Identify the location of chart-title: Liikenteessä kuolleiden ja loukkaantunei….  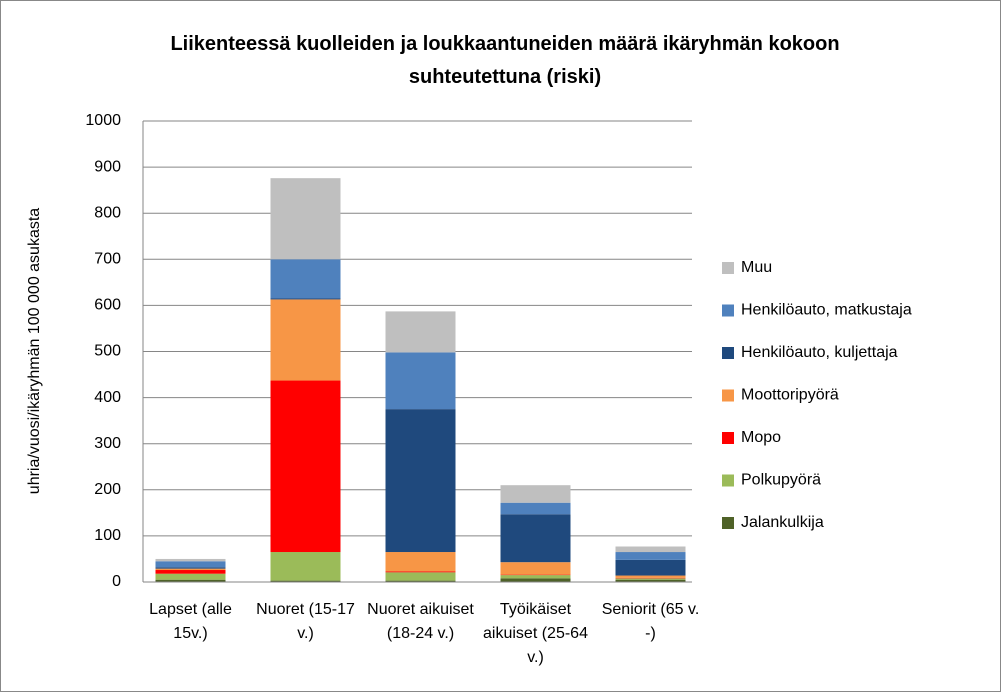
(505, 60).